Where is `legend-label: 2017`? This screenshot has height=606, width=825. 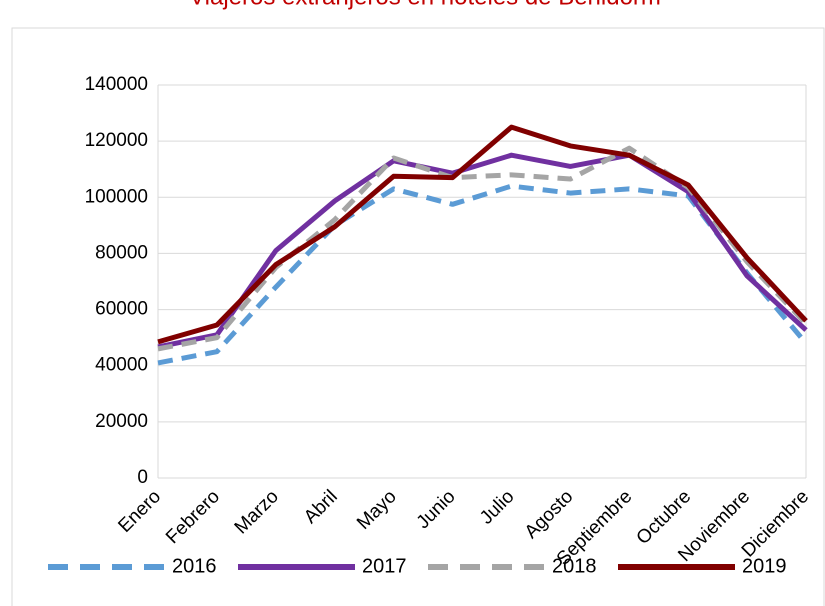
legend-label: 2017 is located at coordinates (384, 566).